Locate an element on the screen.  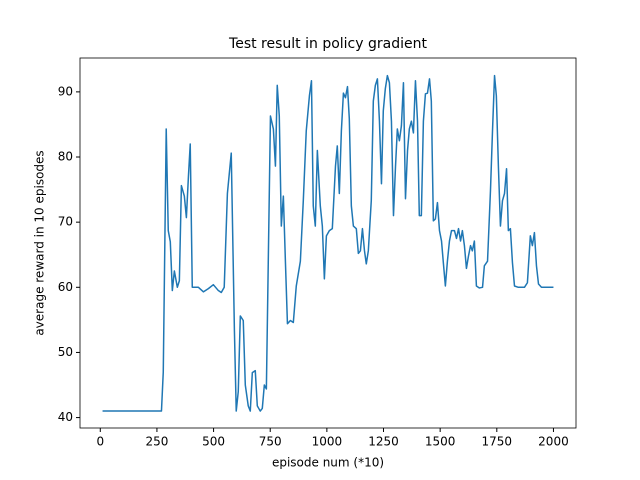
x-tick-label: 1250 is located at coordinates (383, 442).